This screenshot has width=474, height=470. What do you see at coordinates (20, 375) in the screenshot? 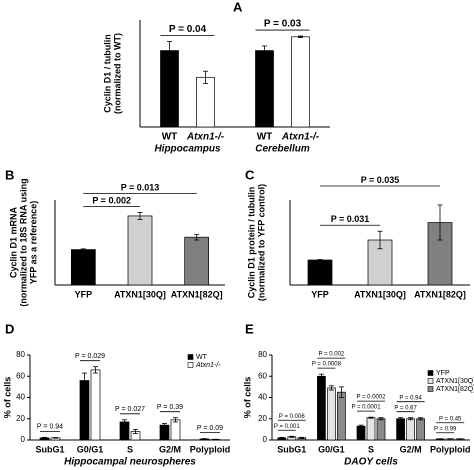
I see `y-tick-label: 60` at bounding box center [20, 375].